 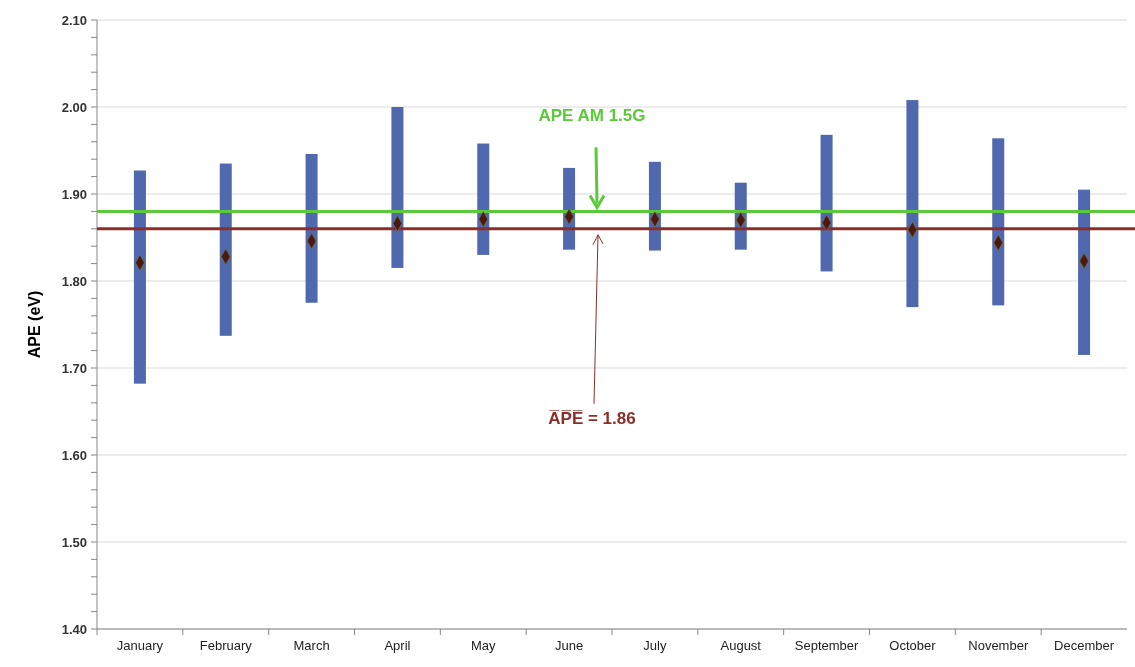 What do you see at coordinates (592, 116) in the screenshot?
I see `ref-line-label: APE AM 1.5G` at bounding box center [592, 116].